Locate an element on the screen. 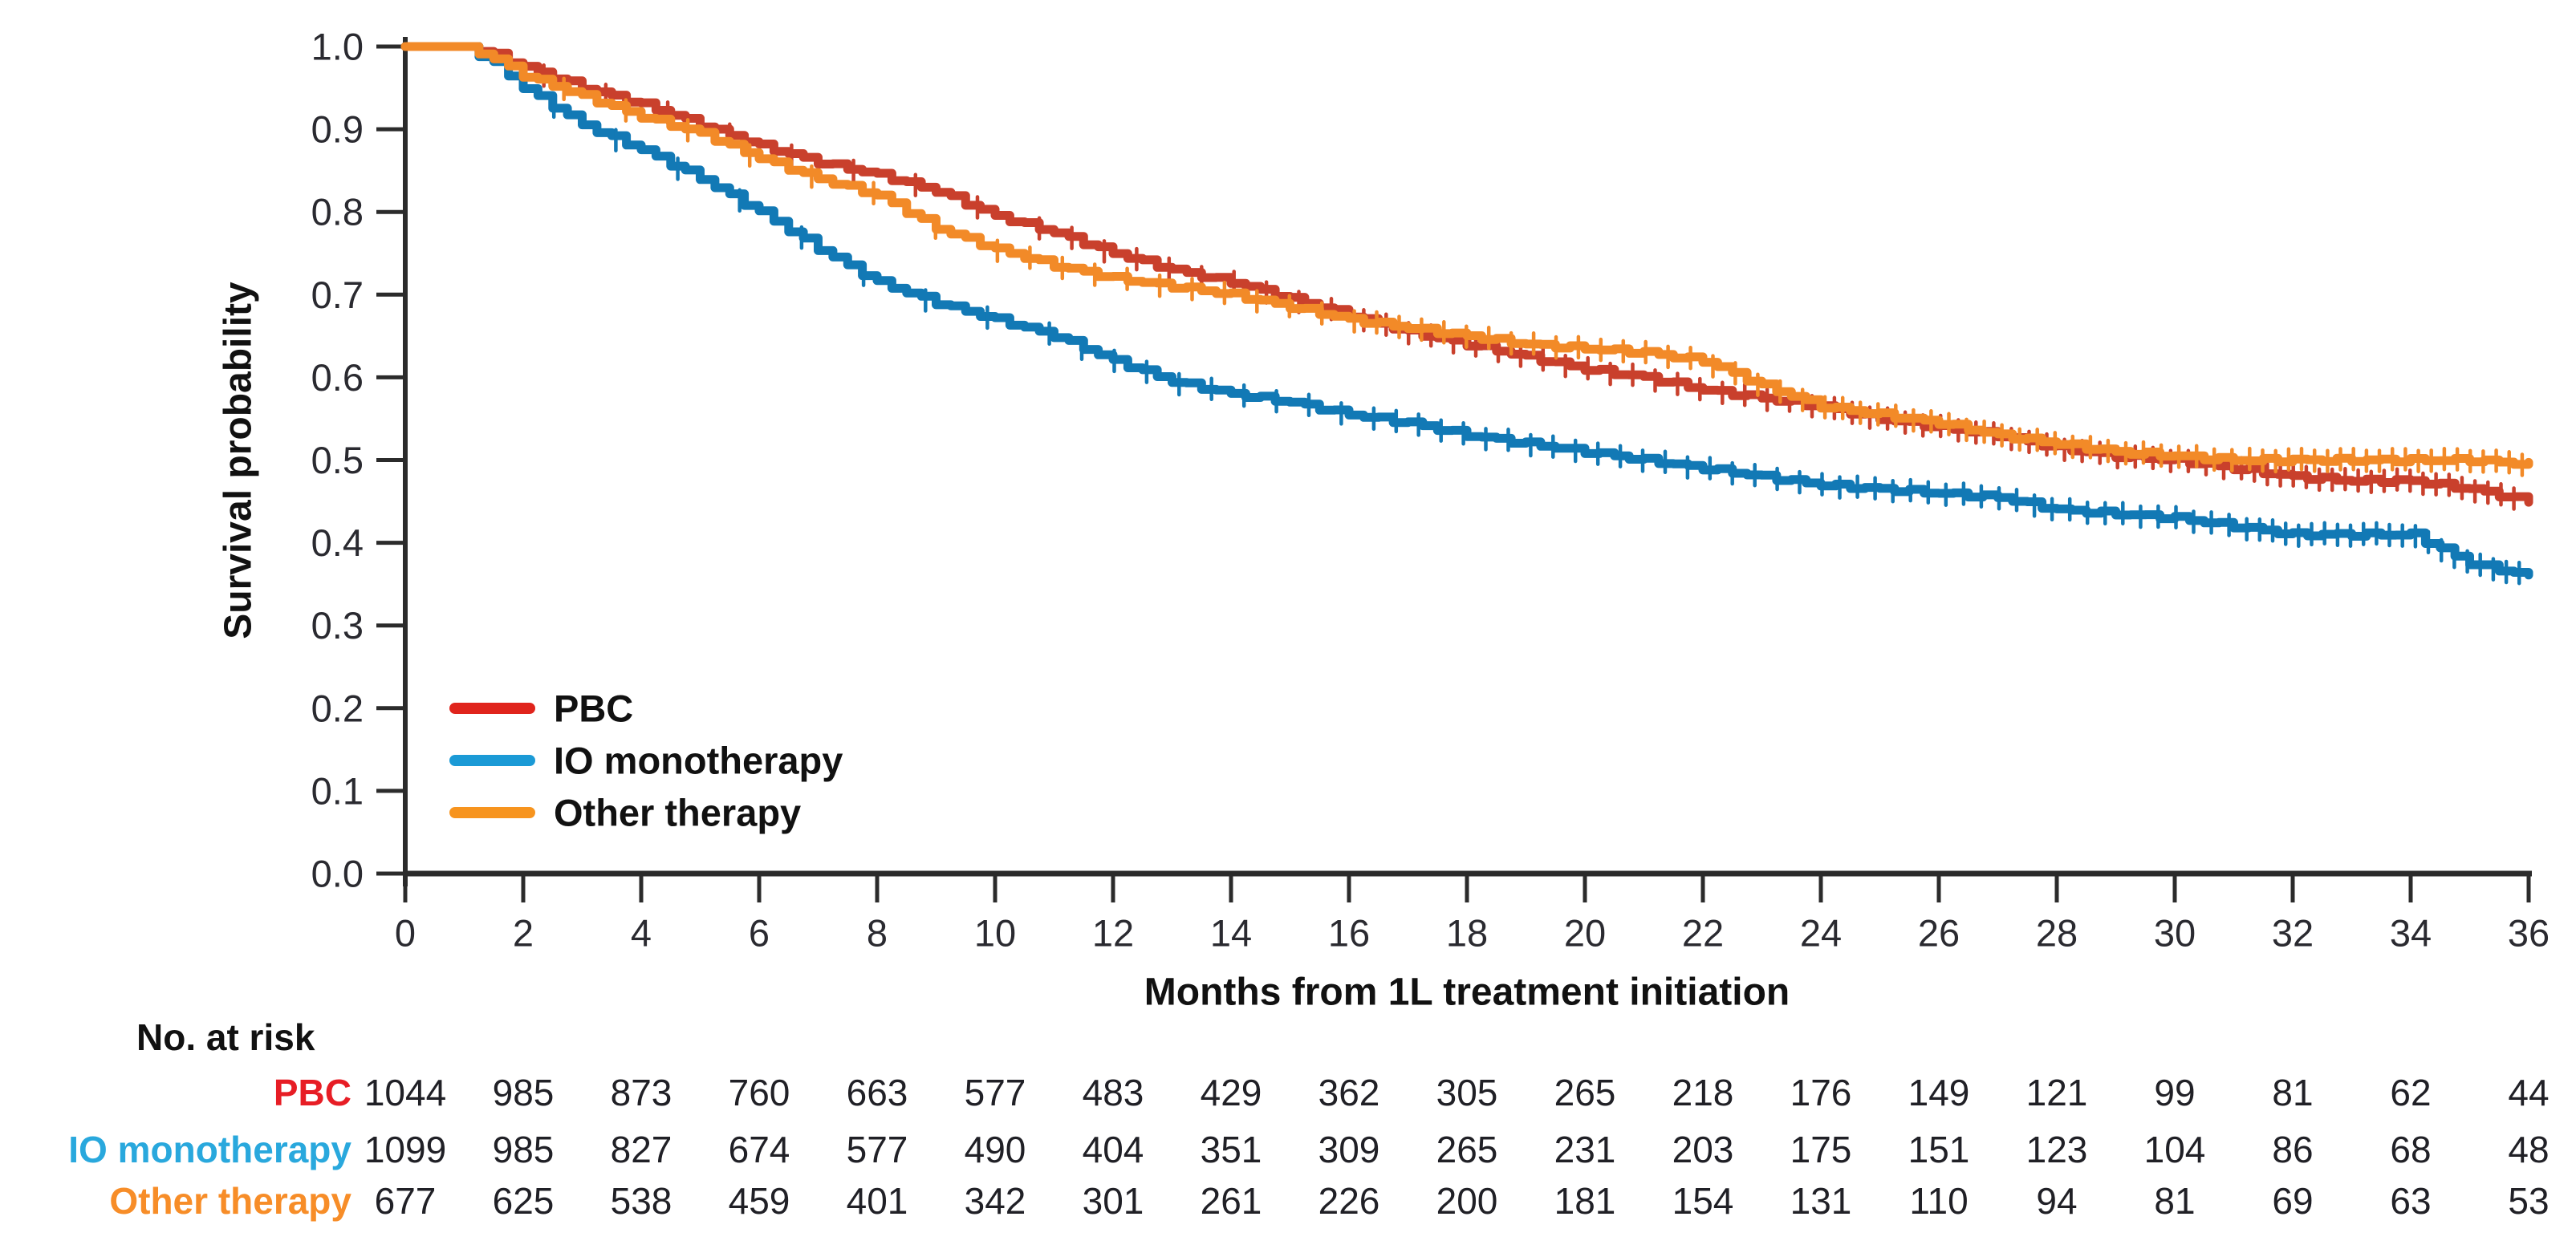 The height and width of the screenshot is (1249, 2576). y-tick-label: 0.8 is located at coordinates (337, 212).